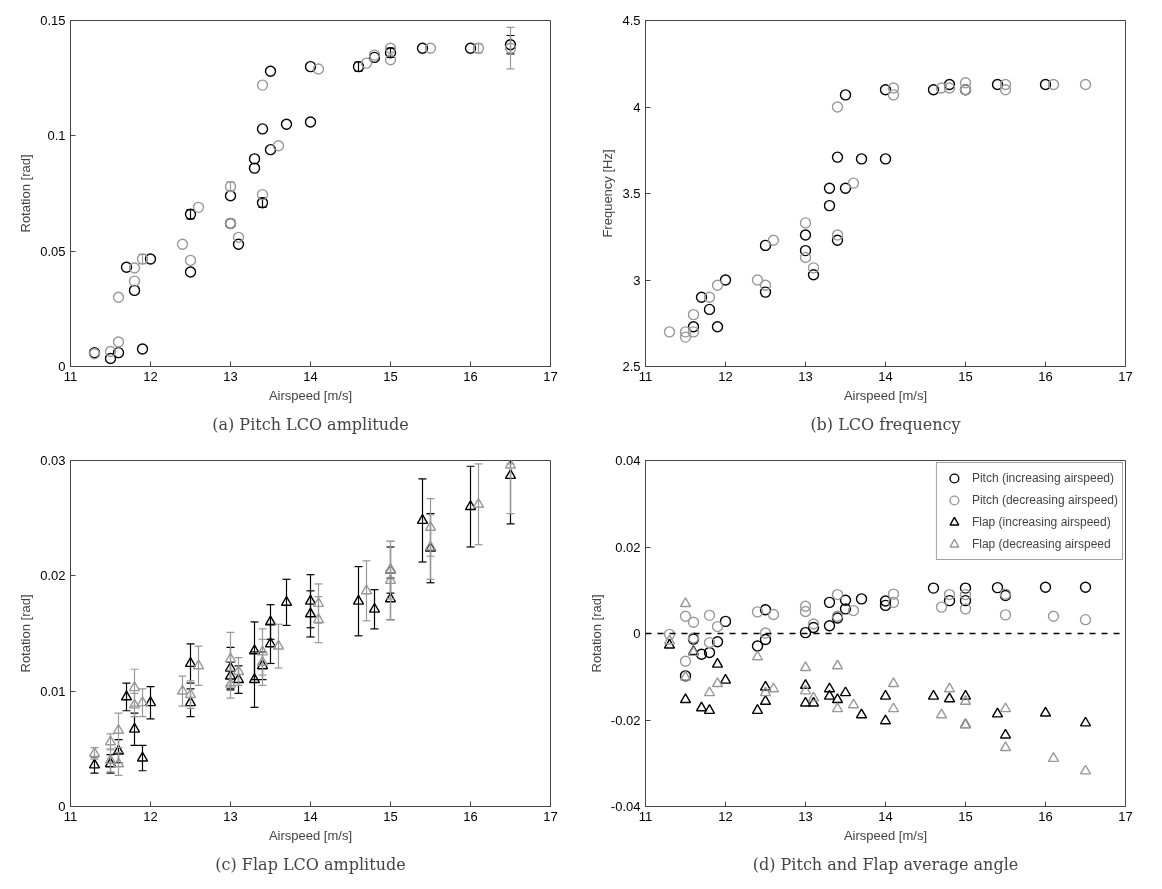 This screenshot has height=889, width=1162. What do you see at coordinates (625, 806) in the screenshot?
I see `y-tick-label: -0.04` at bounding box center [625, 806].